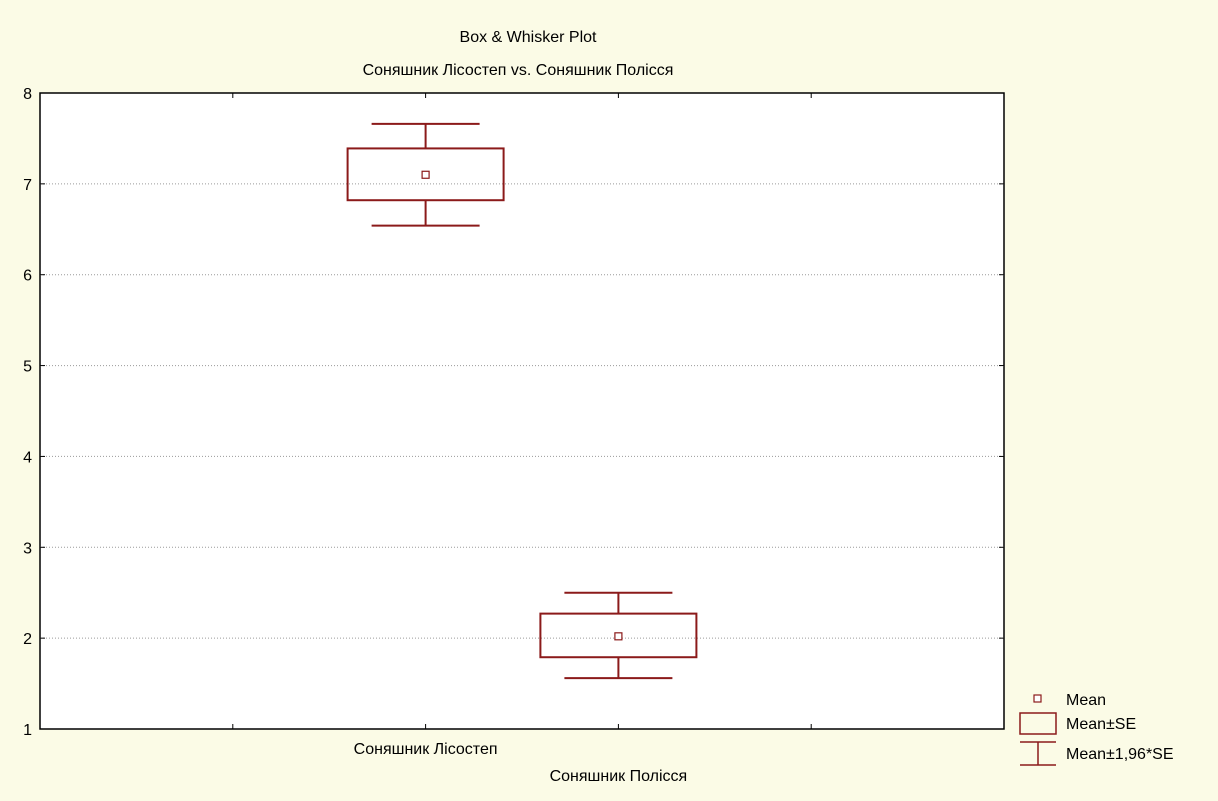  I want to click on legend-se-label: Mean±SE, so click(1101, 724).